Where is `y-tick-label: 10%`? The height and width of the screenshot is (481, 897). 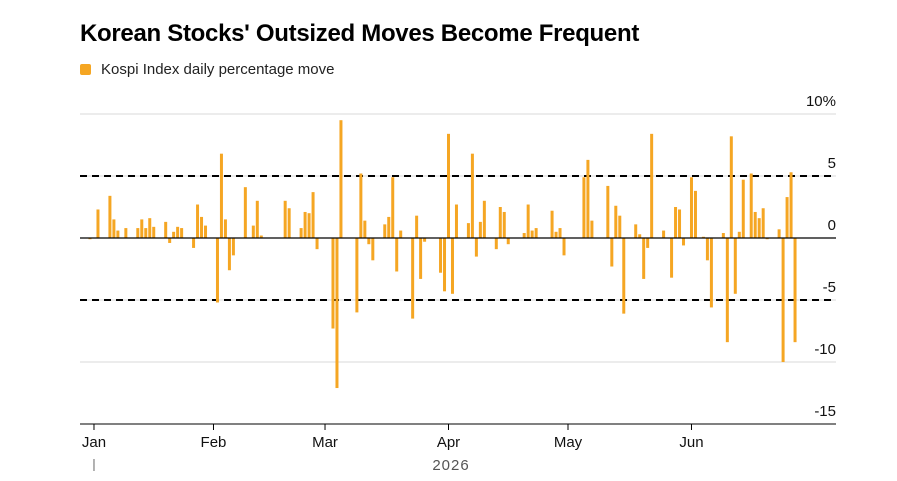
y-tick-label: 10% is located at coordinates (821, 101).